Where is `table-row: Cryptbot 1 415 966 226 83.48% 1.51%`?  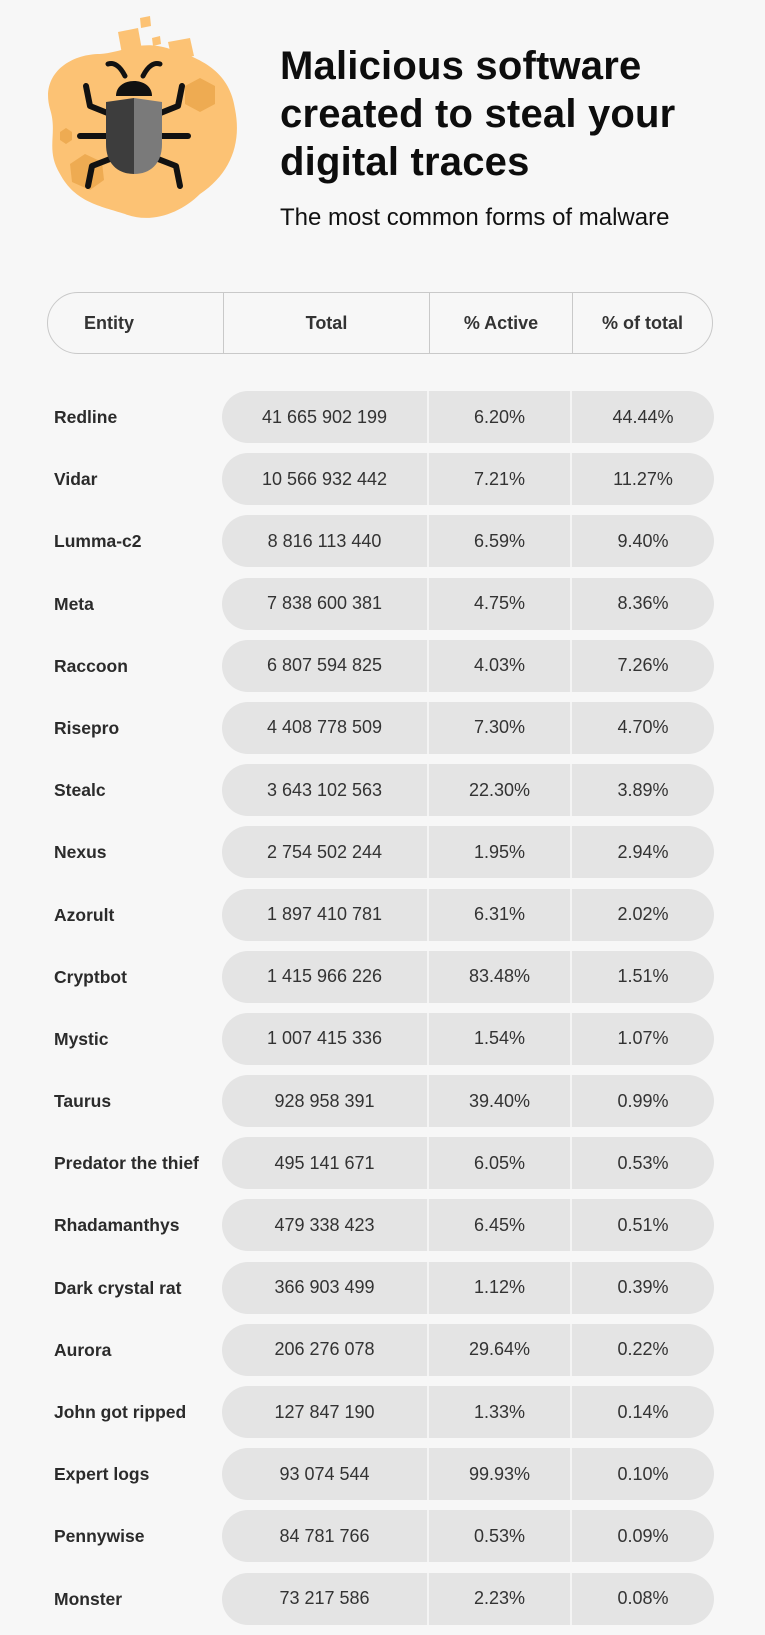 table-row: Cryptbot 1 415 966 226 83.48% 1.51% is located at coordinates (382, 976).